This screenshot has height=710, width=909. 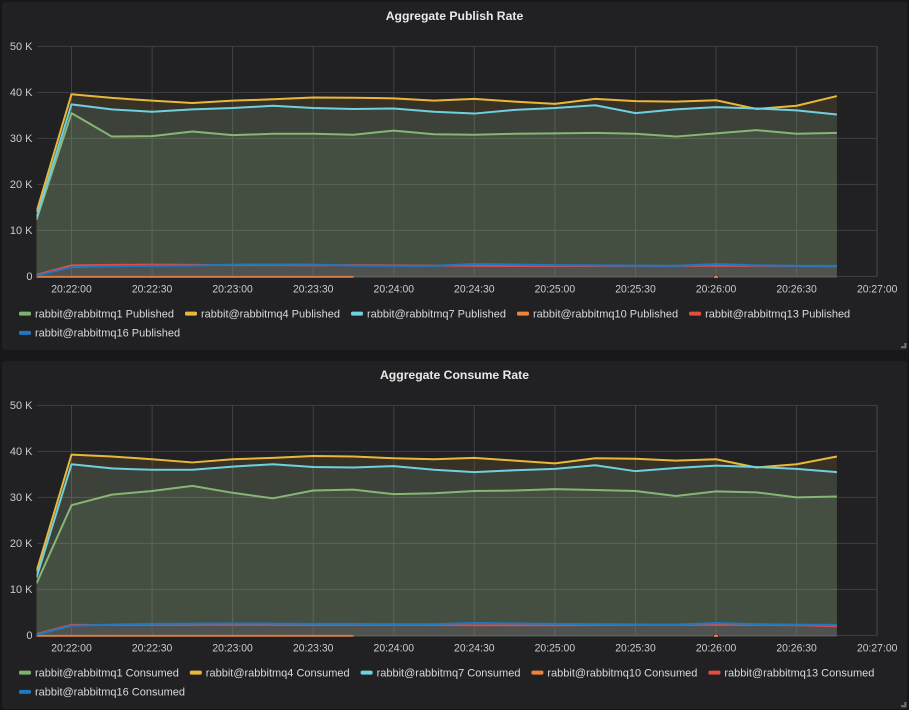 What do you see at coordinates (278, 673) in the screenshot?
I see `svg-text: rabbit@rabbitmq4 Consumed` at bounding box center [278, 673].